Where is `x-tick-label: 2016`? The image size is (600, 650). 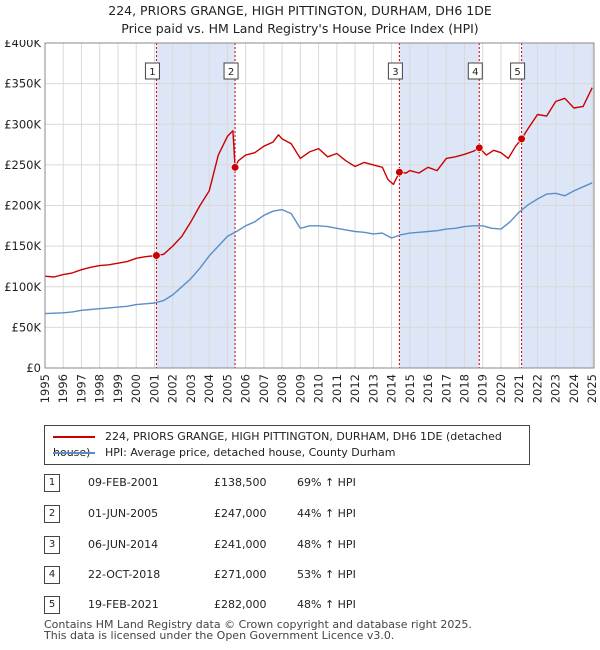 x-tick-label: 2016 is located at coordinates (428, 388).